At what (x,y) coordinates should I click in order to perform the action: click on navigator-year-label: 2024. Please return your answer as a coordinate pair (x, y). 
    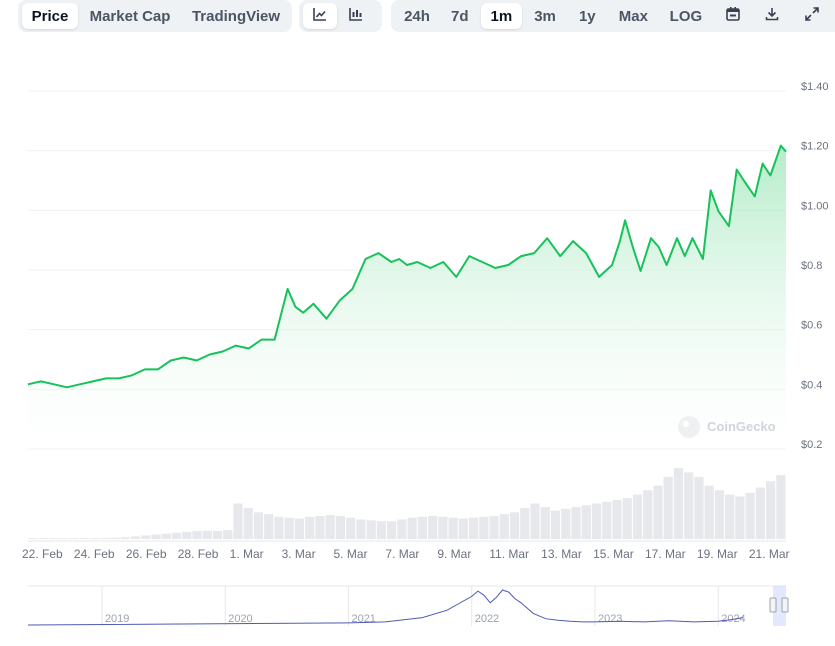
    Looking at the image, I should click on (733, 619).